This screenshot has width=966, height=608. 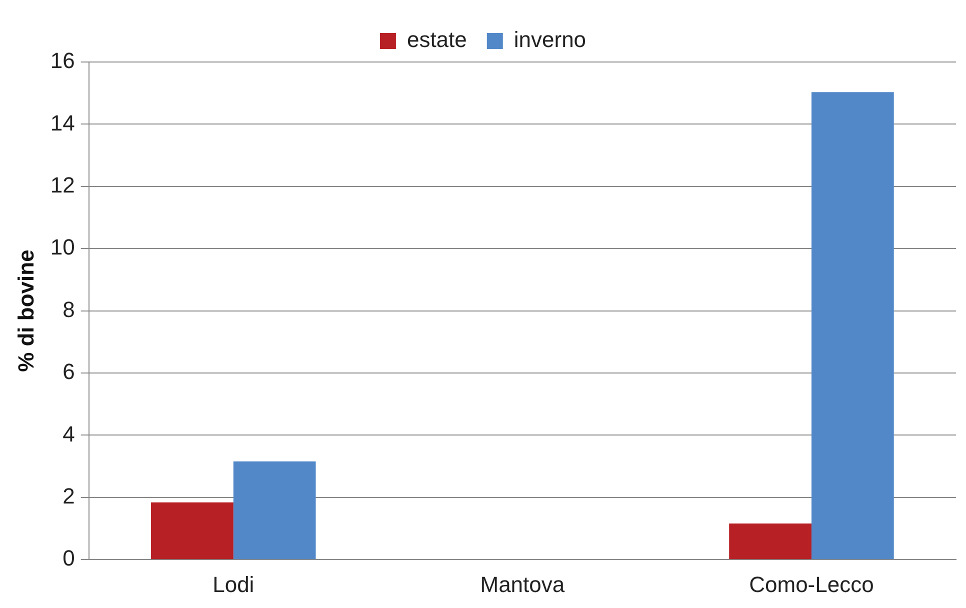 What do you see at coordinates (550, 39) in the screenshot?
I see `legend-label: inverno` at bounding box center [550, 39].